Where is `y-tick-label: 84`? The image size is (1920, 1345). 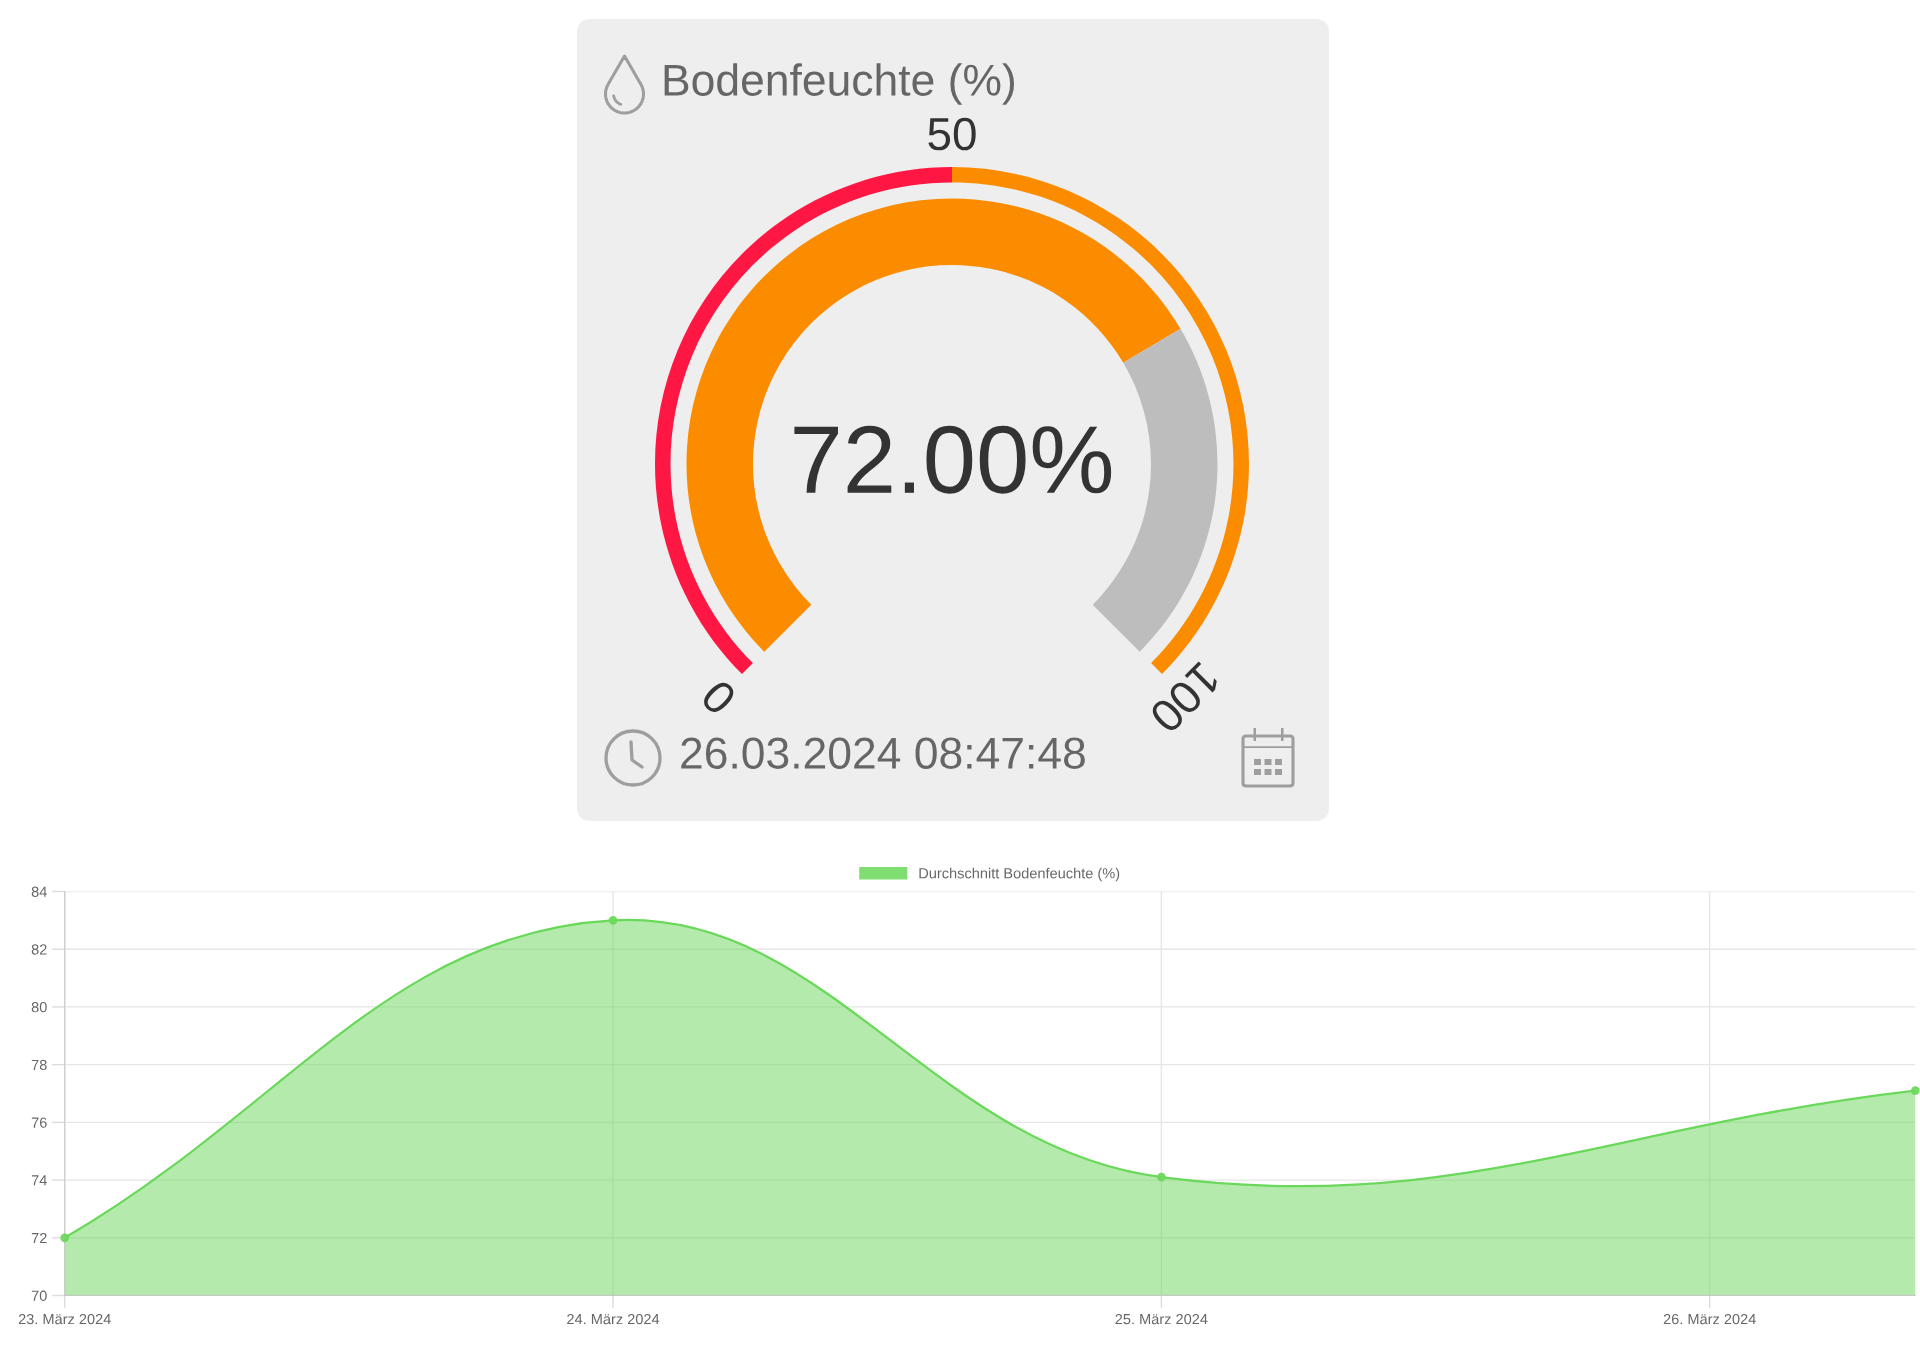
y-tick-label: 84 is located at coordinates (39, 891).